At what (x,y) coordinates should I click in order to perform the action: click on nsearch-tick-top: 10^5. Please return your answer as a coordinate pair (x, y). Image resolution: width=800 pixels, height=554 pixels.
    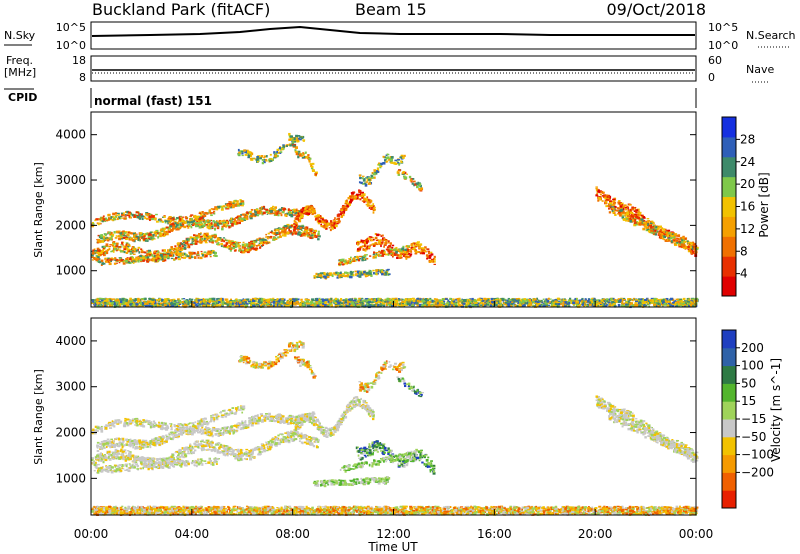
    Looking at the image, I should click on (723, 27).